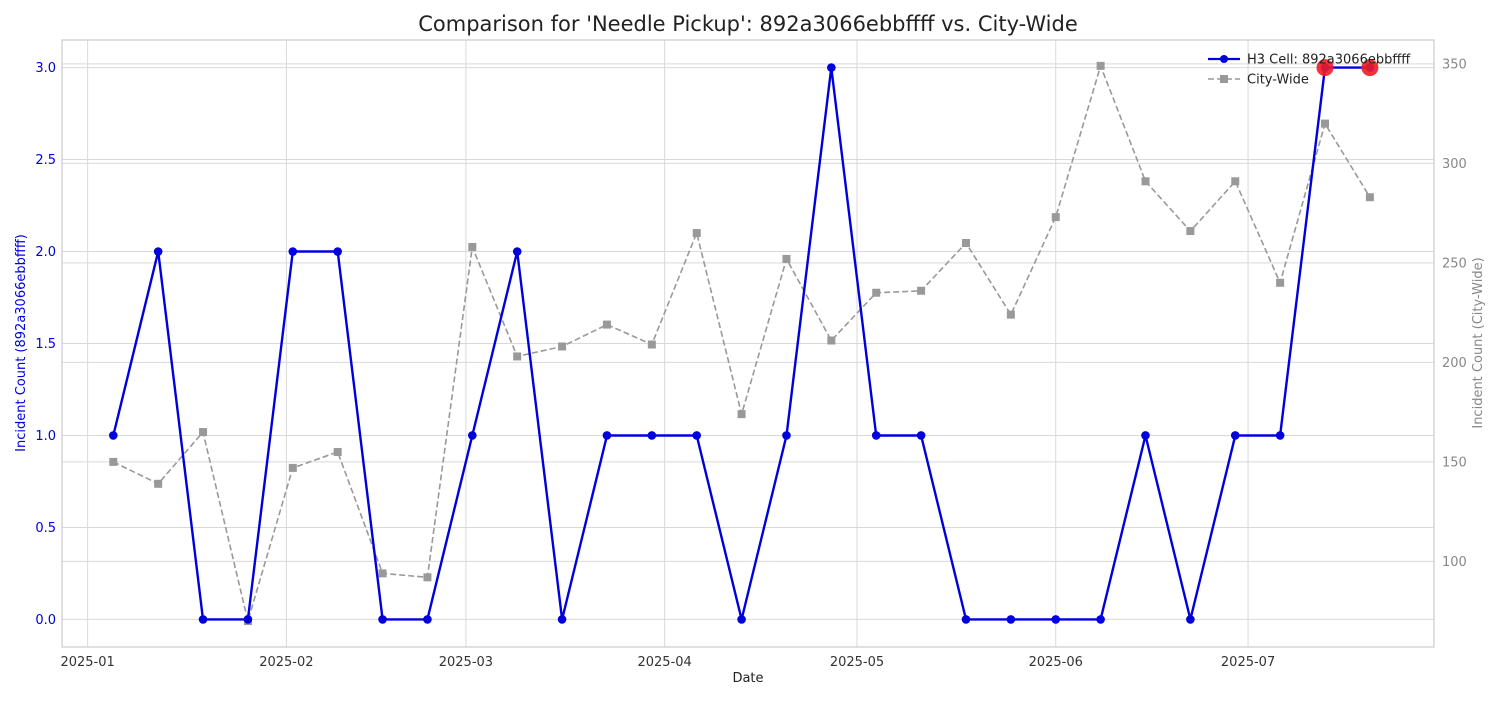  What do you see at coordinates (1454, 263) in the screenshot?
I see `y-right-tick-label: 250` at bounding box center [1454, 263].